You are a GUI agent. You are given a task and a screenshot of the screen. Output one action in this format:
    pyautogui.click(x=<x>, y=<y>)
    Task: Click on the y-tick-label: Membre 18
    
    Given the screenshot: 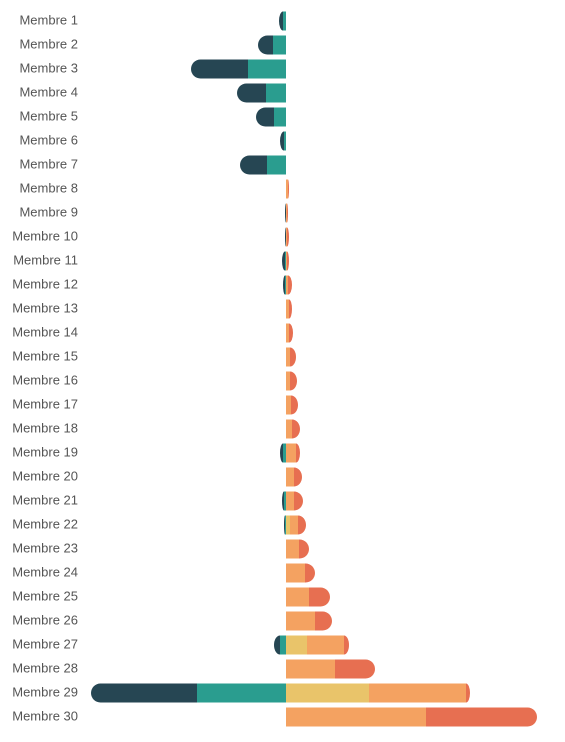 What is the action you would take?
    pyautogui.click(x=45, y=427)
    